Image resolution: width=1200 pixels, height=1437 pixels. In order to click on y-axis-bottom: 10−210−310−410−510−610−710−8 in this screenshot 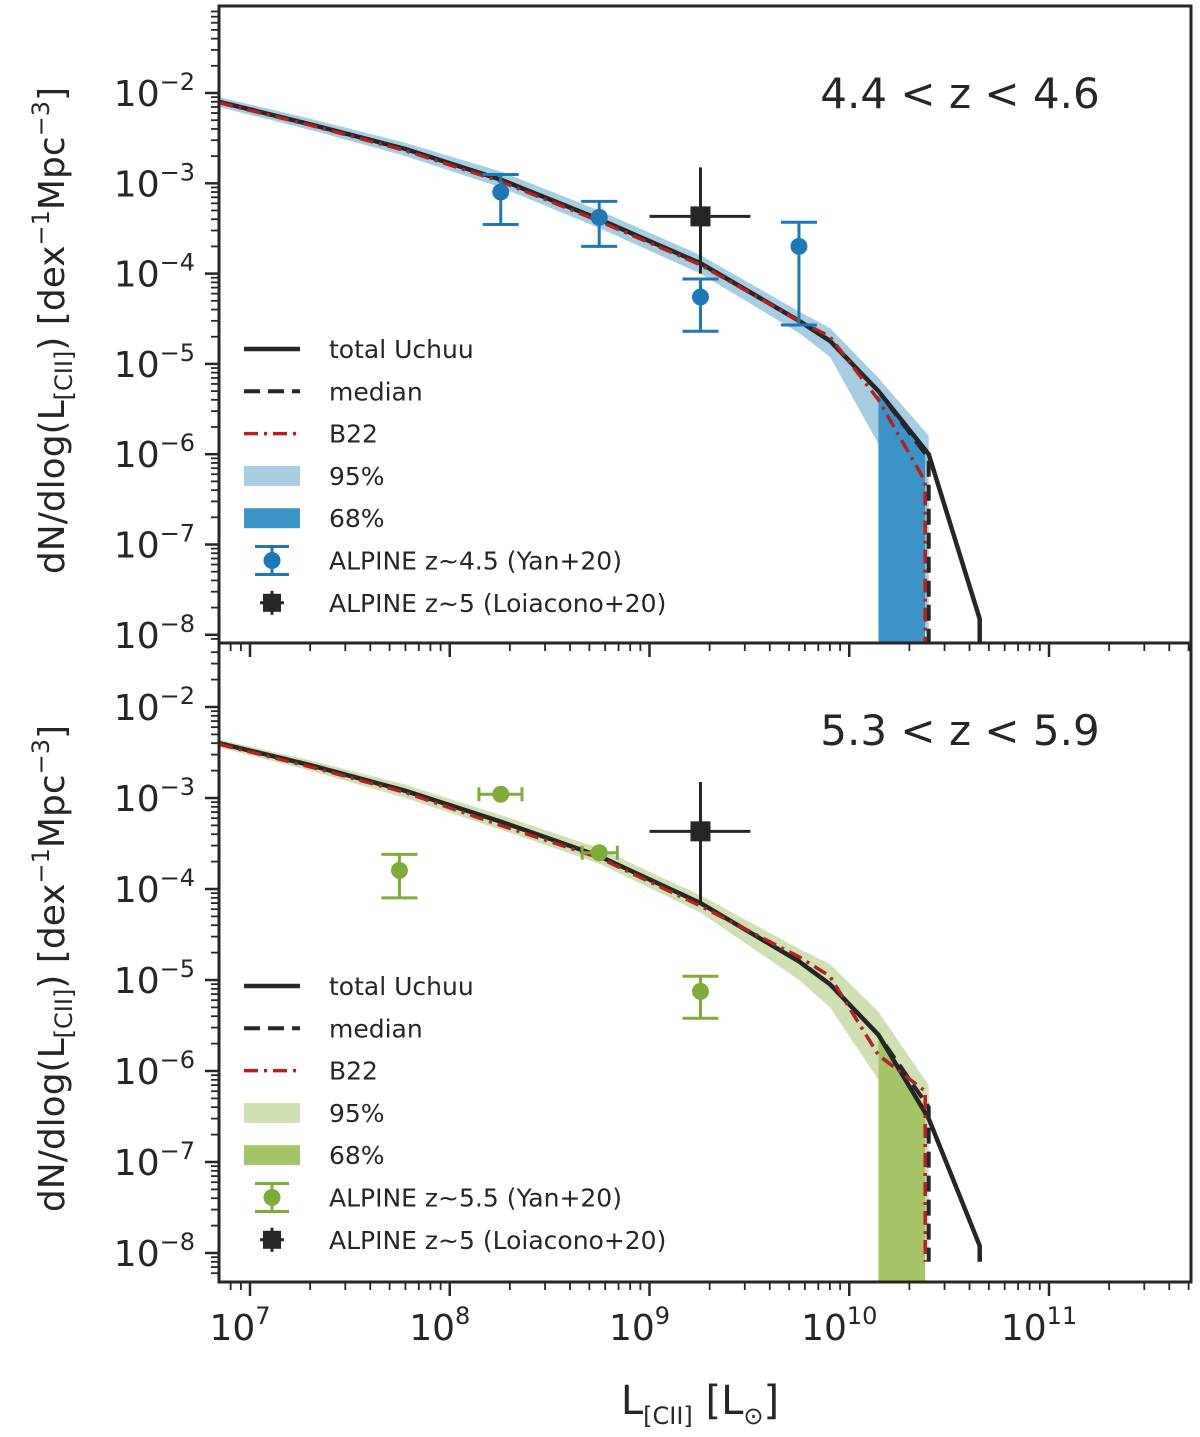, I will do `click(166, 963)`.